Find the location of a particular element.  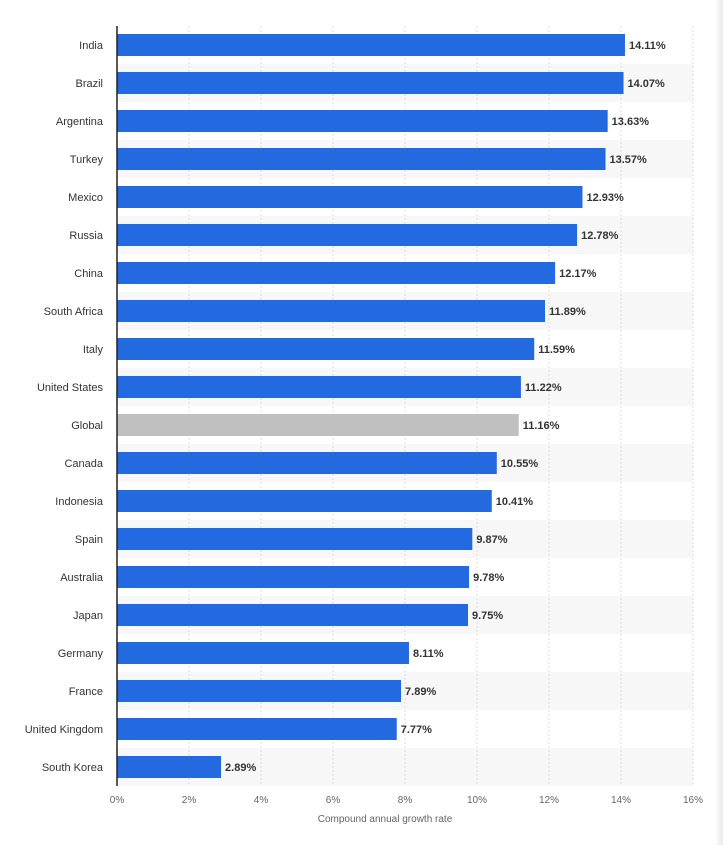

bar-japan is located at coordinates (292, 615).